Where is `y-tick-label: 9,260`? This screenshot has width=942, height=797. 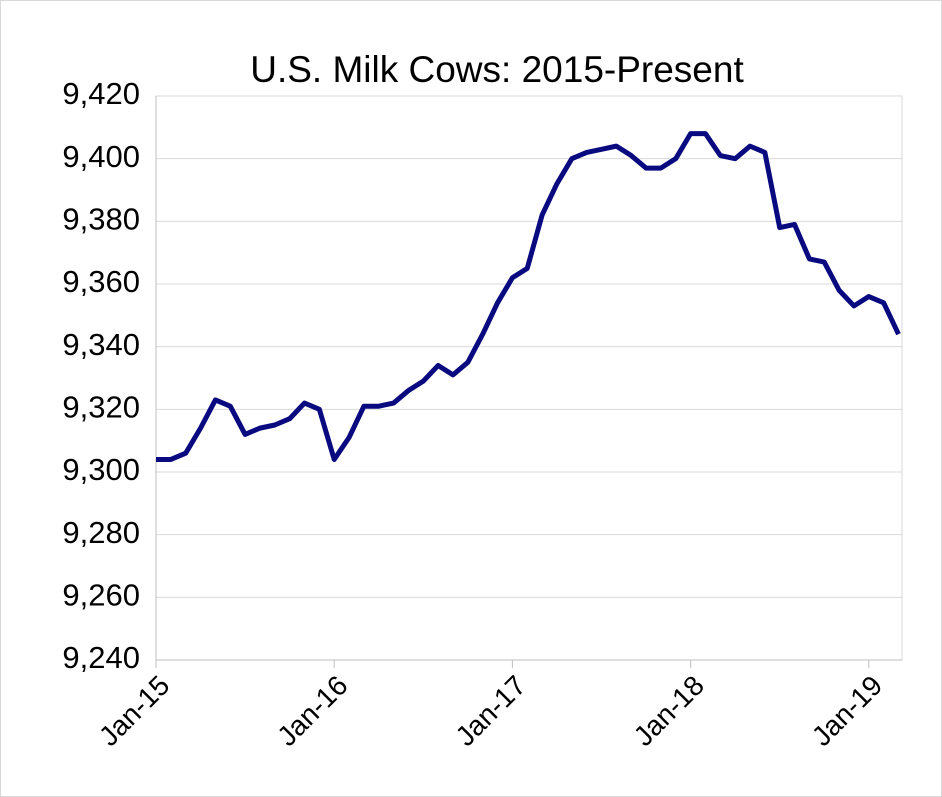 y-tick-label: 9,260 is located at coordinates (101, 595).